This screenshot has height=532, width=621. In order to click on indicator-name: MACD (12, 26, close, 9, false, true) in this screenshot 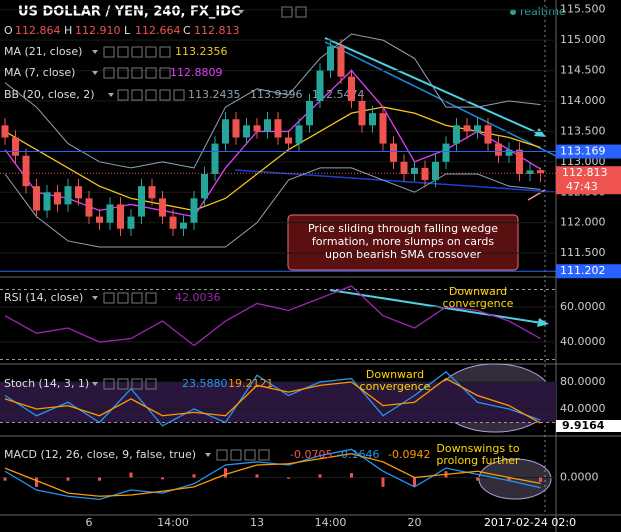, I will do `click(100, 454)`.